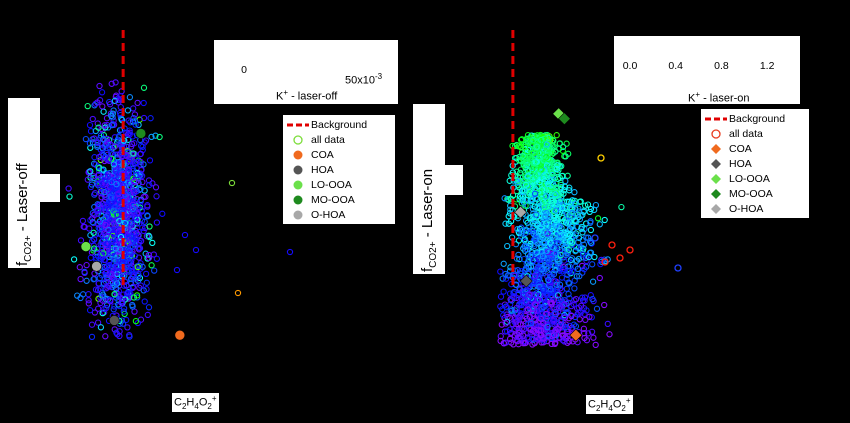 The image size is (850, 423). Describe the element at coordinates (244, 70) in the screenshot. I see `colorbar-tick-label: 0` at that location.